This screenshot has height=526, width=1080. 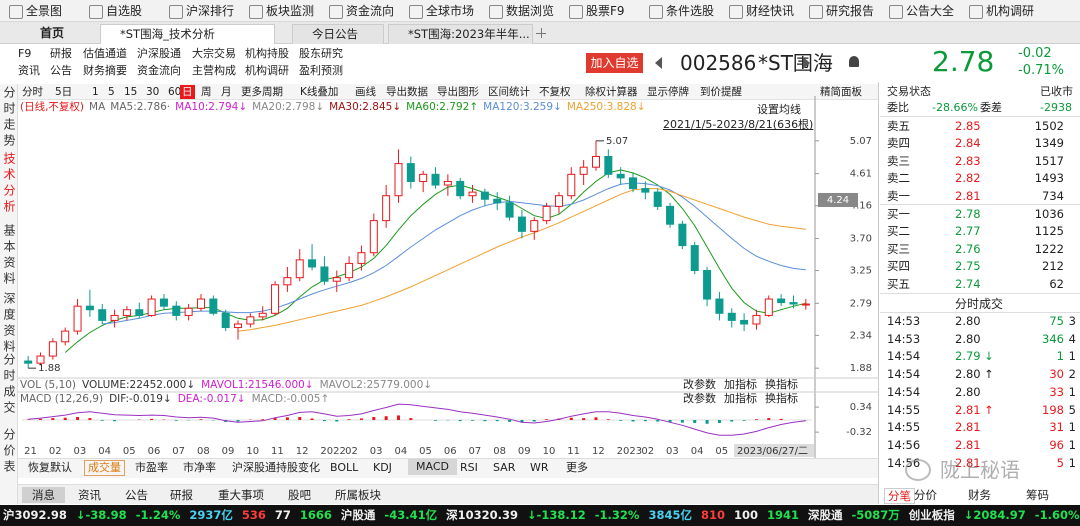 What do you see at coordinates (344, 467) in the screenshot?
I see `indicator-tab: BOLL` at bounding box center [344, 467].